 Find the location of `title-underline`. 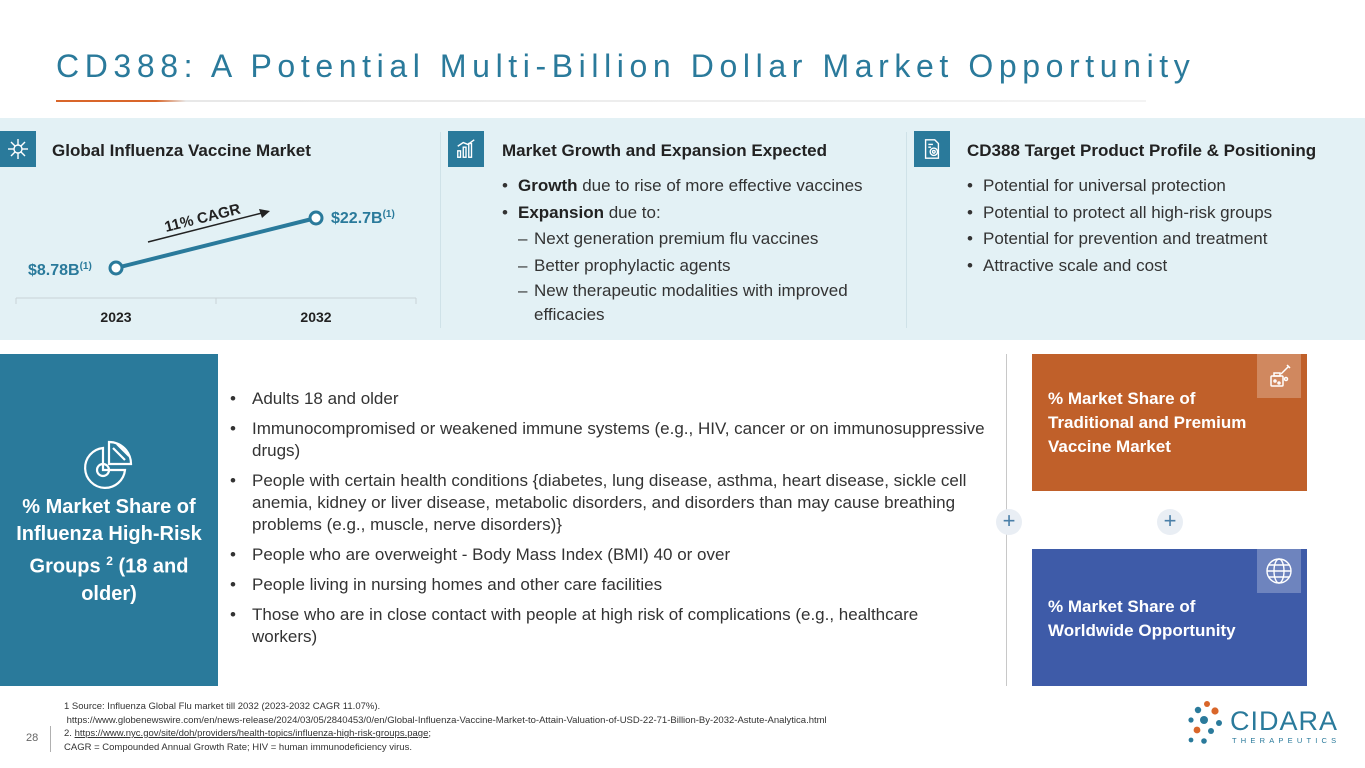

title-underline is located at coordinates (601, 101).